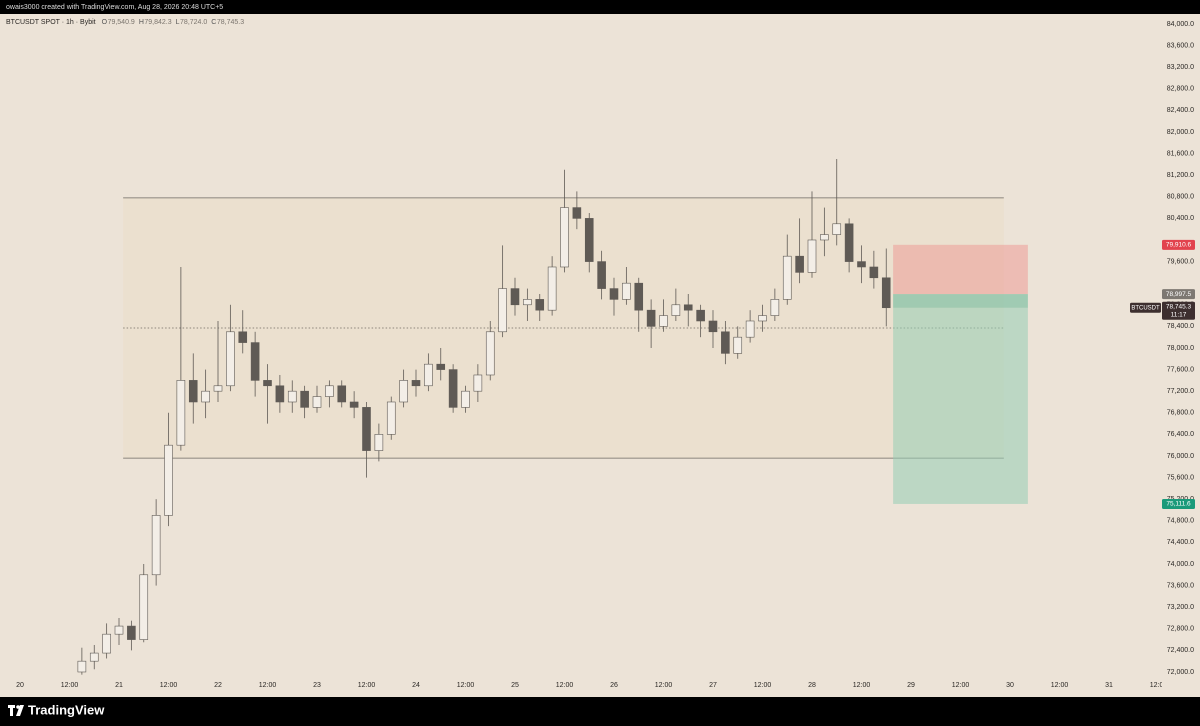 The height and width of the screenshot is (726, 1200). Describe the element at coordinates (178, 22) in the screenshot. I see `legend-key: L` at that location.